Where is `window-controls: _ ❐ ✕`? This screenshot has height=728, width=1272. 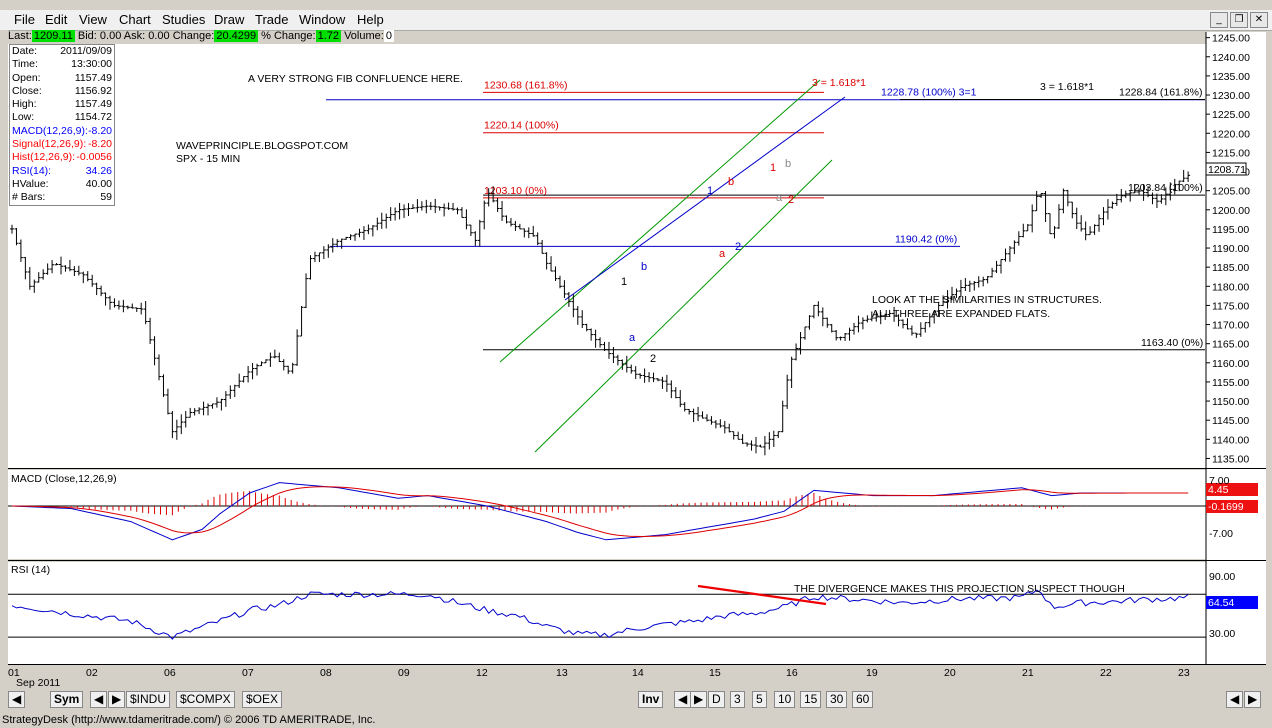 window-controls: _ ❐ ✕ is located at coordinates (1238, 20).